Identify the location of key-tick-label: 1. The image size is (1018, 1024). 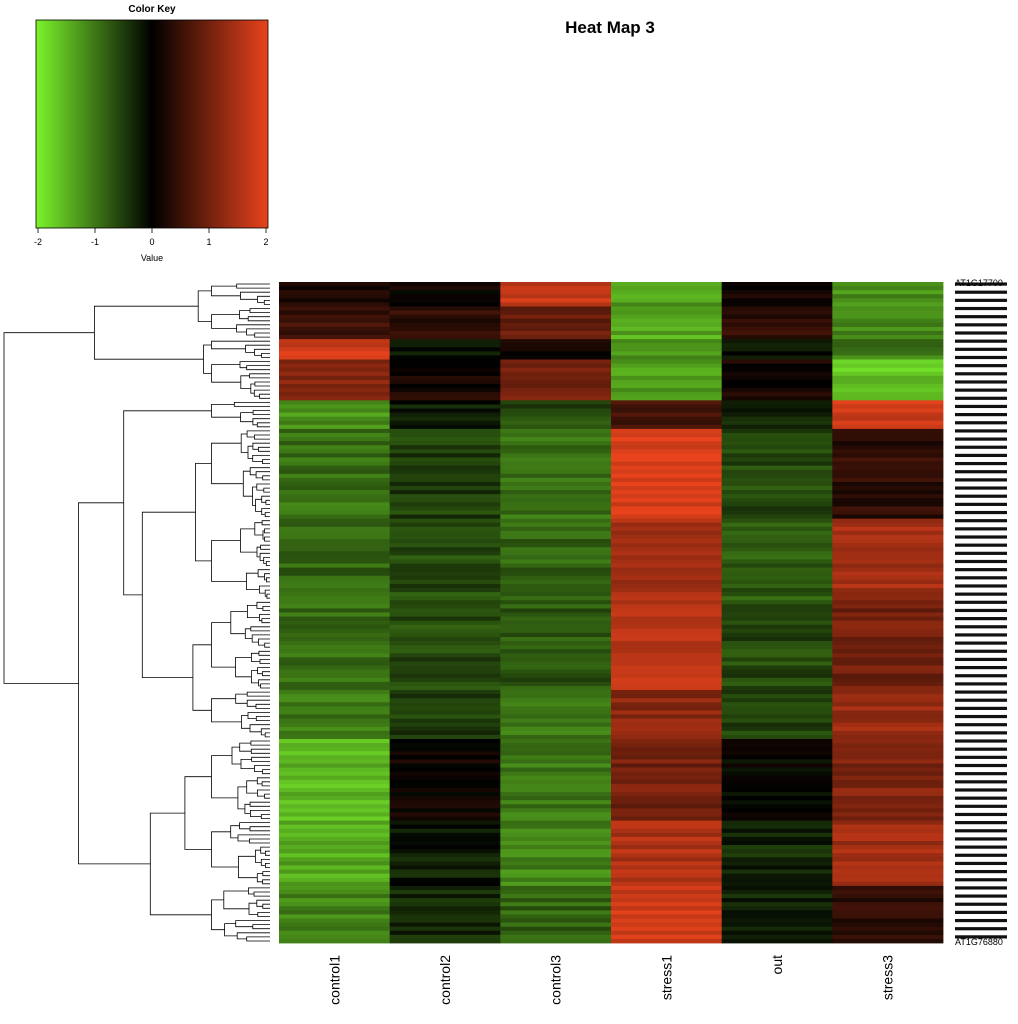
(208, 242).